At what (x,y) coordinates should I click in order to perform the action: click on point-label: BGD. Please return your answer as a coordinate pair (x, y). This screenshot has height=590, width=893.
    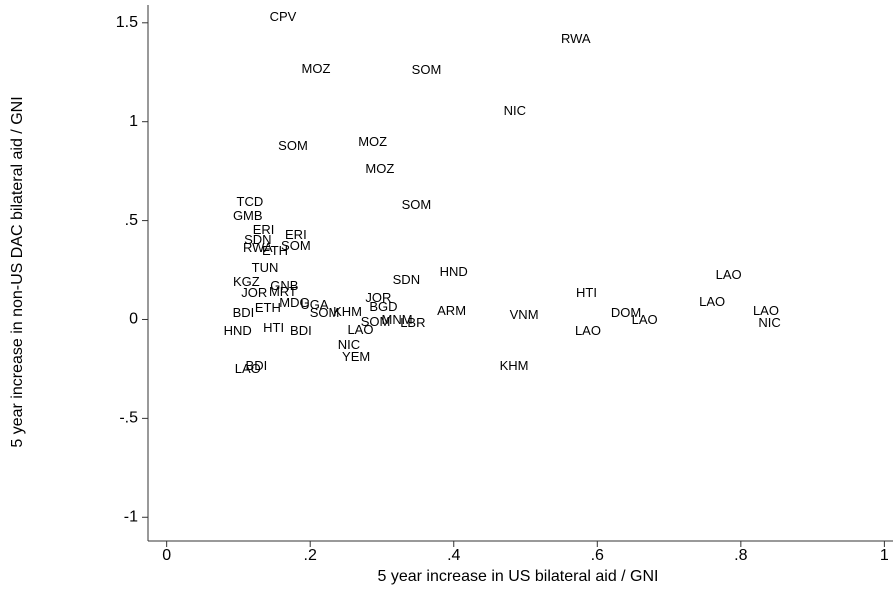
    Looking at the image, I should click on (383, 306).